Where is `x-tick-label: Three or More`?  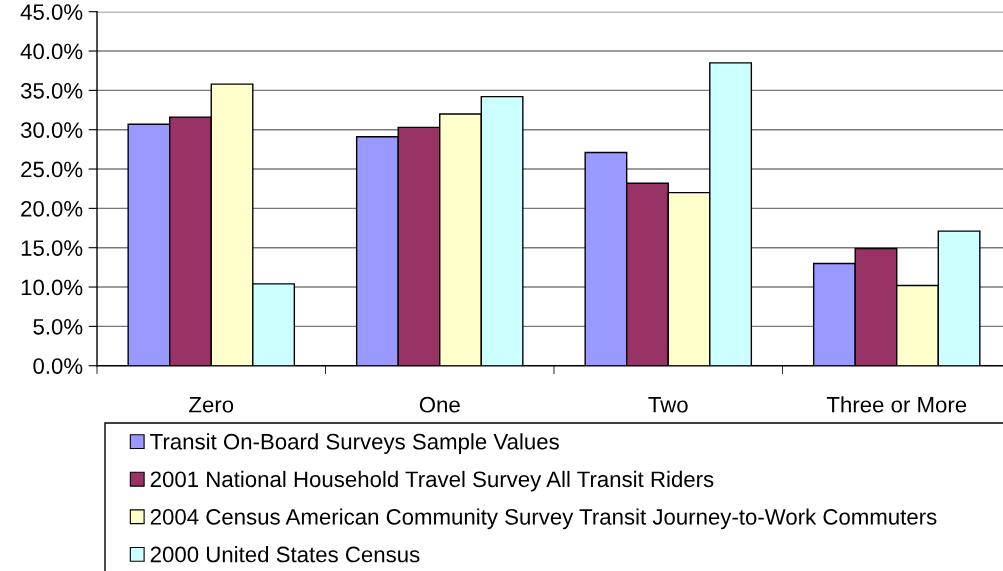 x-tick-label: Three or More is located at coordinates (896, 404).